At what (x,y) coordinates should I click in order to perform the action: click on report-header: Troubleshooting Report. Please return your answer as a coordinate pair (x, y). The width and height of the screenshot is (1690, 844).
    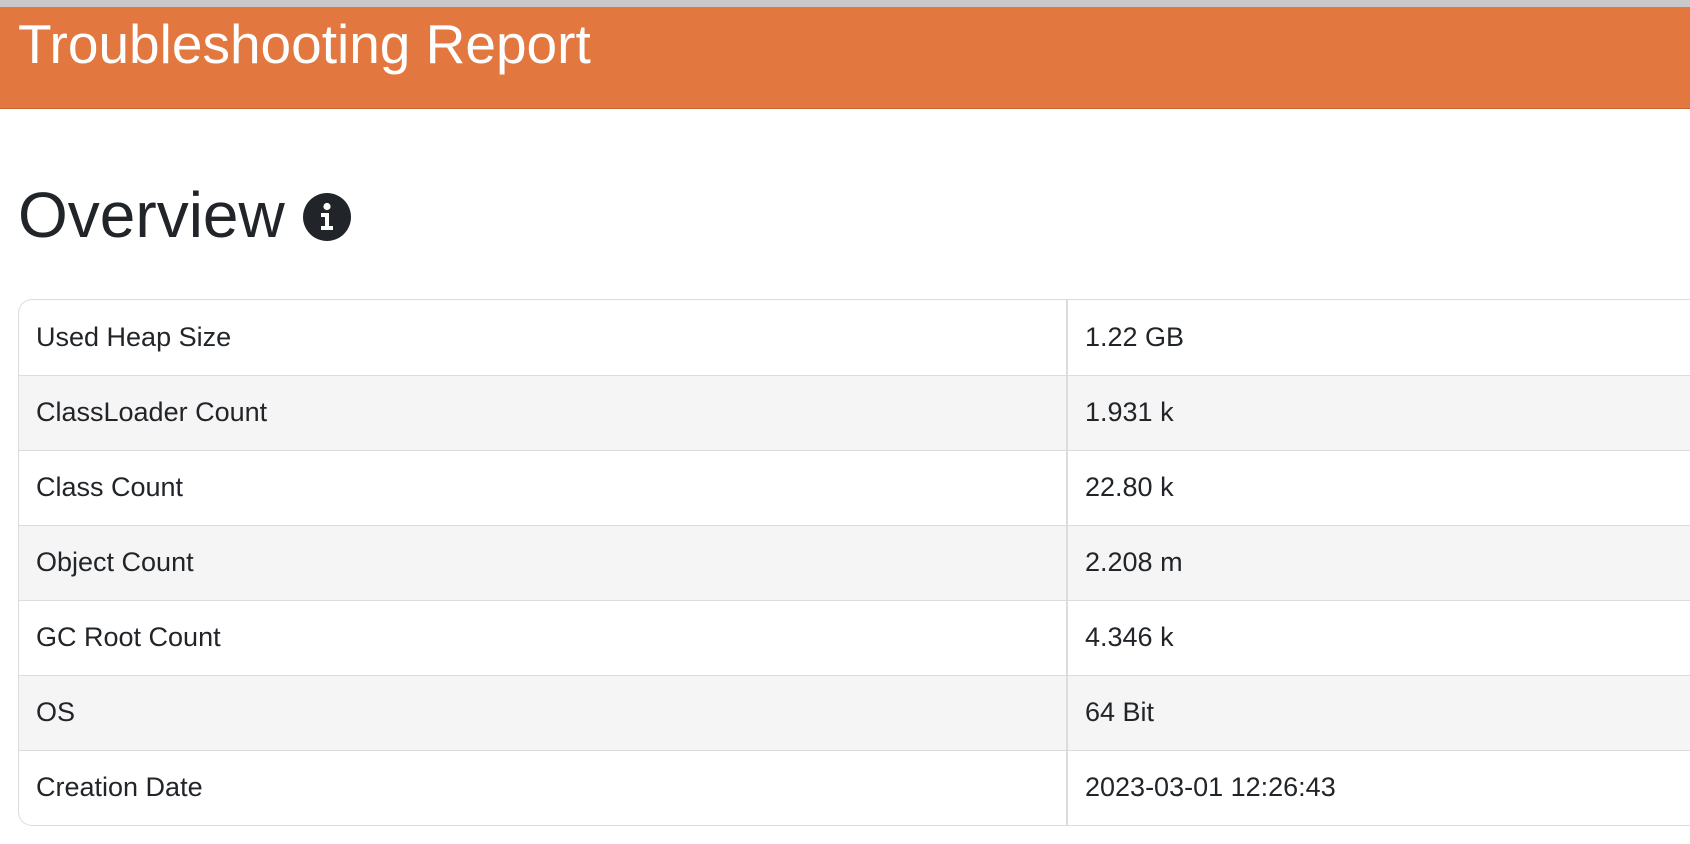
    Looking at the image, I should click on (845, 58).